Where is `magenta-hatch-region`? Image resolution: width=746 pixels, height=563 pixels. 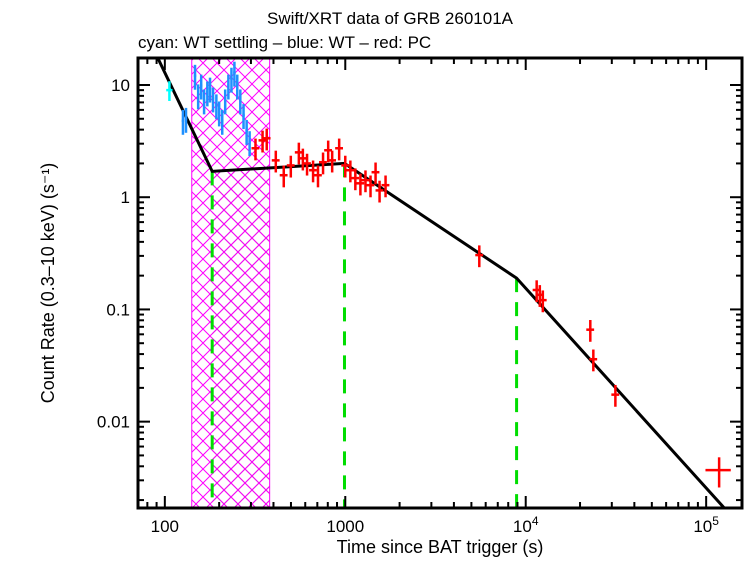 magenta-hatch-region is located at coordinates (231, 283).